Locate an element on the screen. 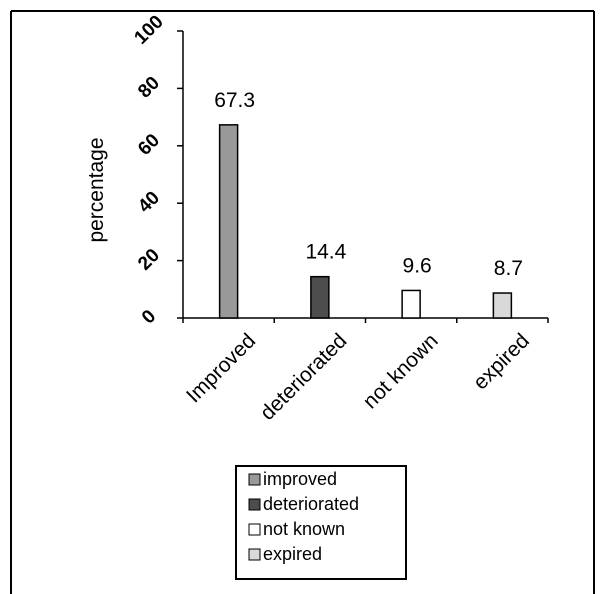 The image size is (605, 594). y-tick-label: 80 is located at coordinates (149, 88).